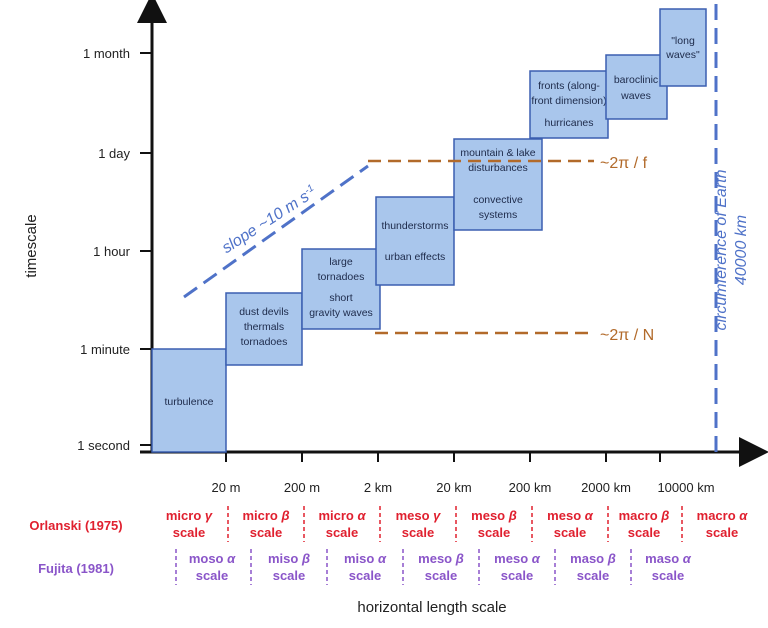 This screenshot has height=628, width=768. Describe the element at coordinates (75, 525) in the screenshot. I see `orlanski-label: Orlanski (1975)` at that location.